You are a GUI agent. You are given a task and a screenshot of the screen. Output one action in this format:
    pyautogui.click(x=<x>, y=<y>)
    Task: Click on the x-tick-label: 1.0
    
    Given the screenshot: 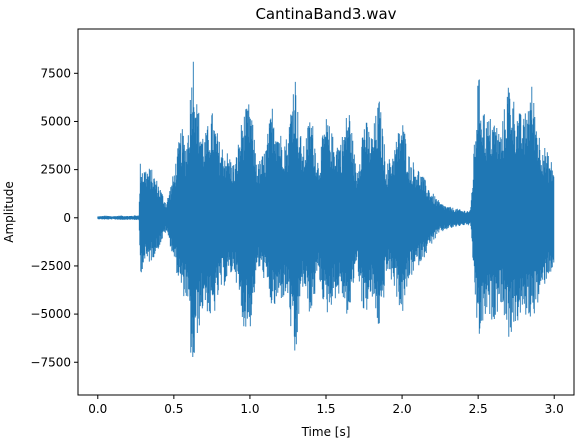 What is the action you would take?
    pyautogui.click(x=249, y=409)
    